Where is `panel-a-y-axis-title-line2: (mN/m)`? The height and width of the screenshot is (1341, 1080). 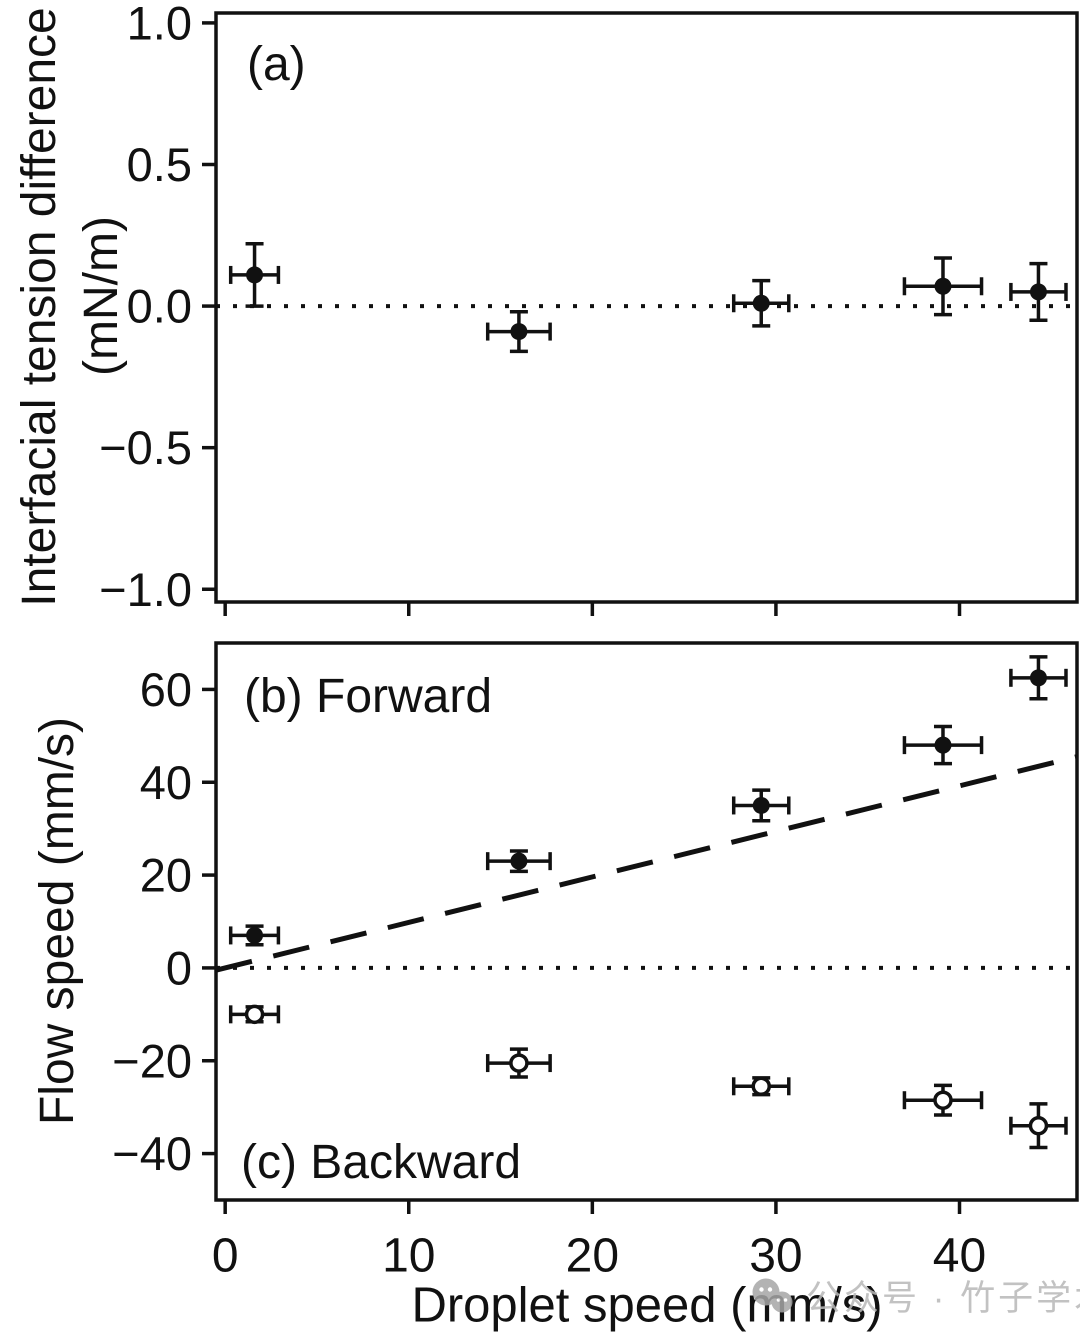 panel-a-y-axis-title-line2: (mN/m) is located at coordinates (101, 296).